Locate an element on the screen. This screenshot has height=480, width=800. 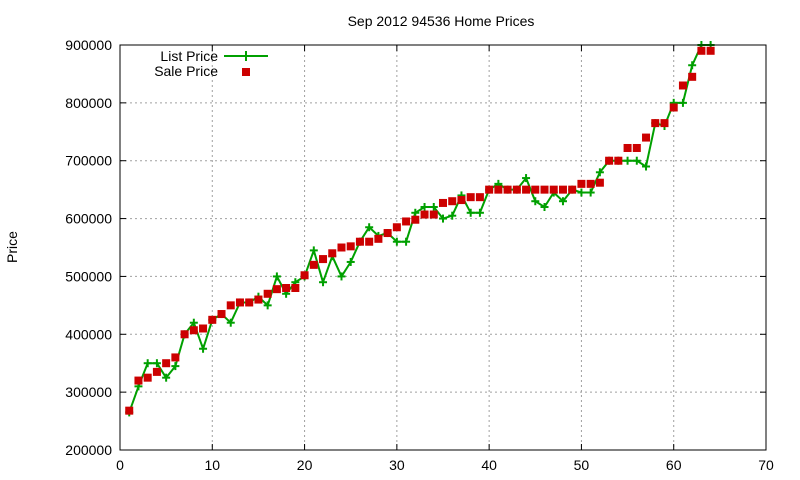
legend: List Price Sale Price is located at coordinates (211, 63).